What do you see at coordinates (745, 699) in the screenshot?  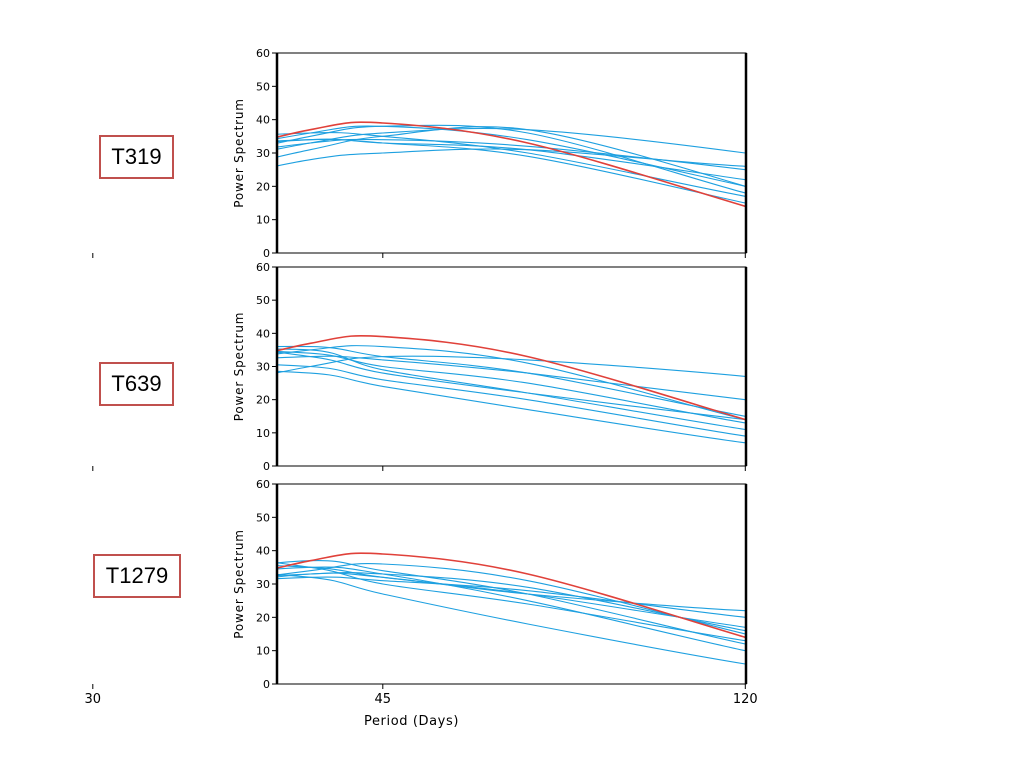 I see `x-tick-label: 120` at bounding box center [745, 699].